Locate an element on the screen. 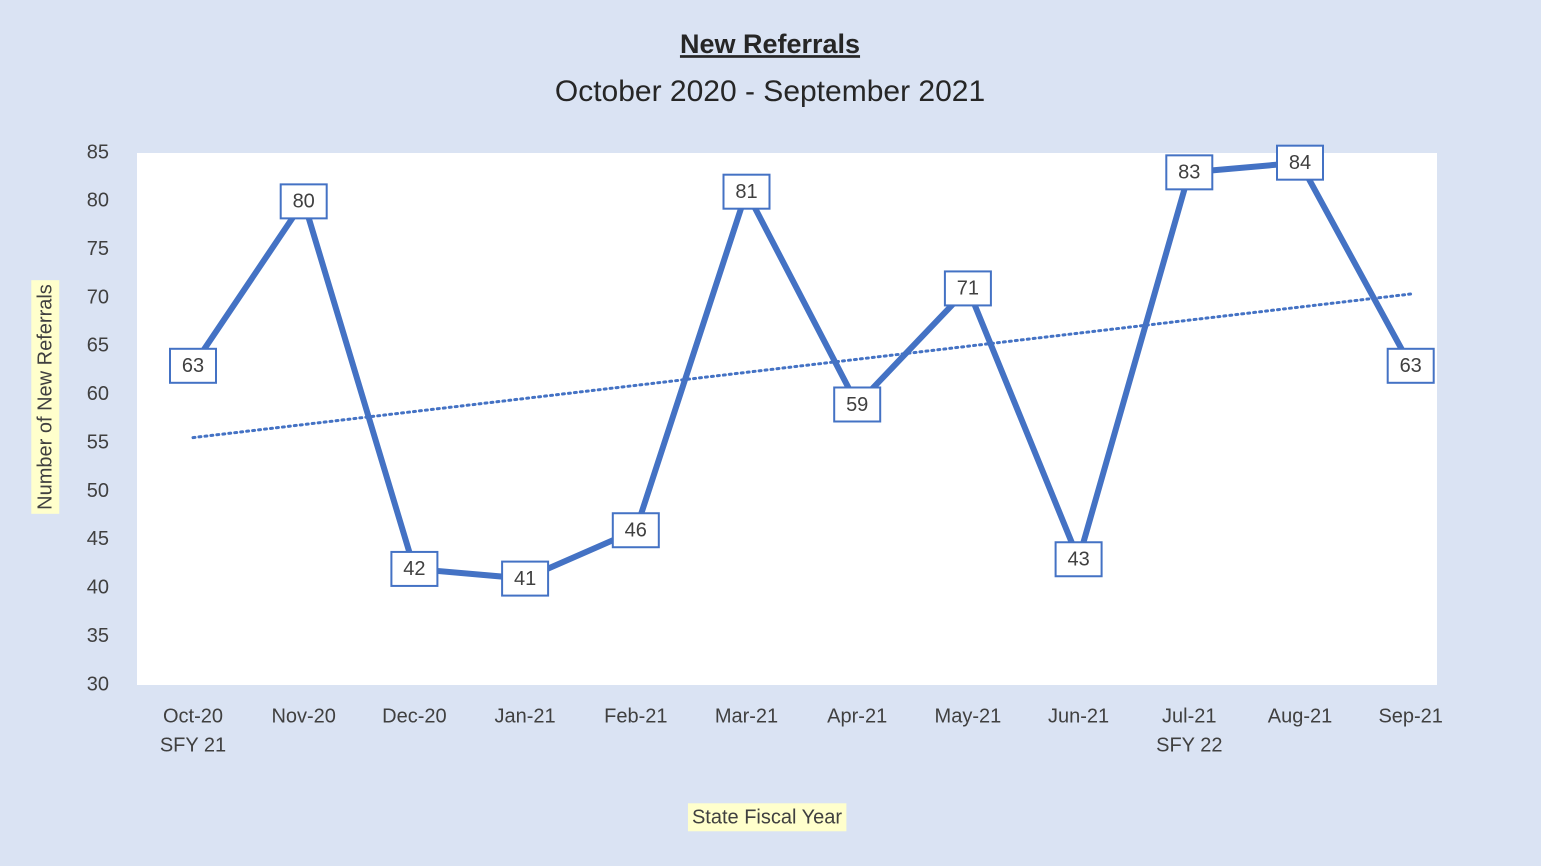 The width and height of the screenshot is (1541, 866). y-axis-label-group: Number of New Referrals is located at coordinates (45, 397).